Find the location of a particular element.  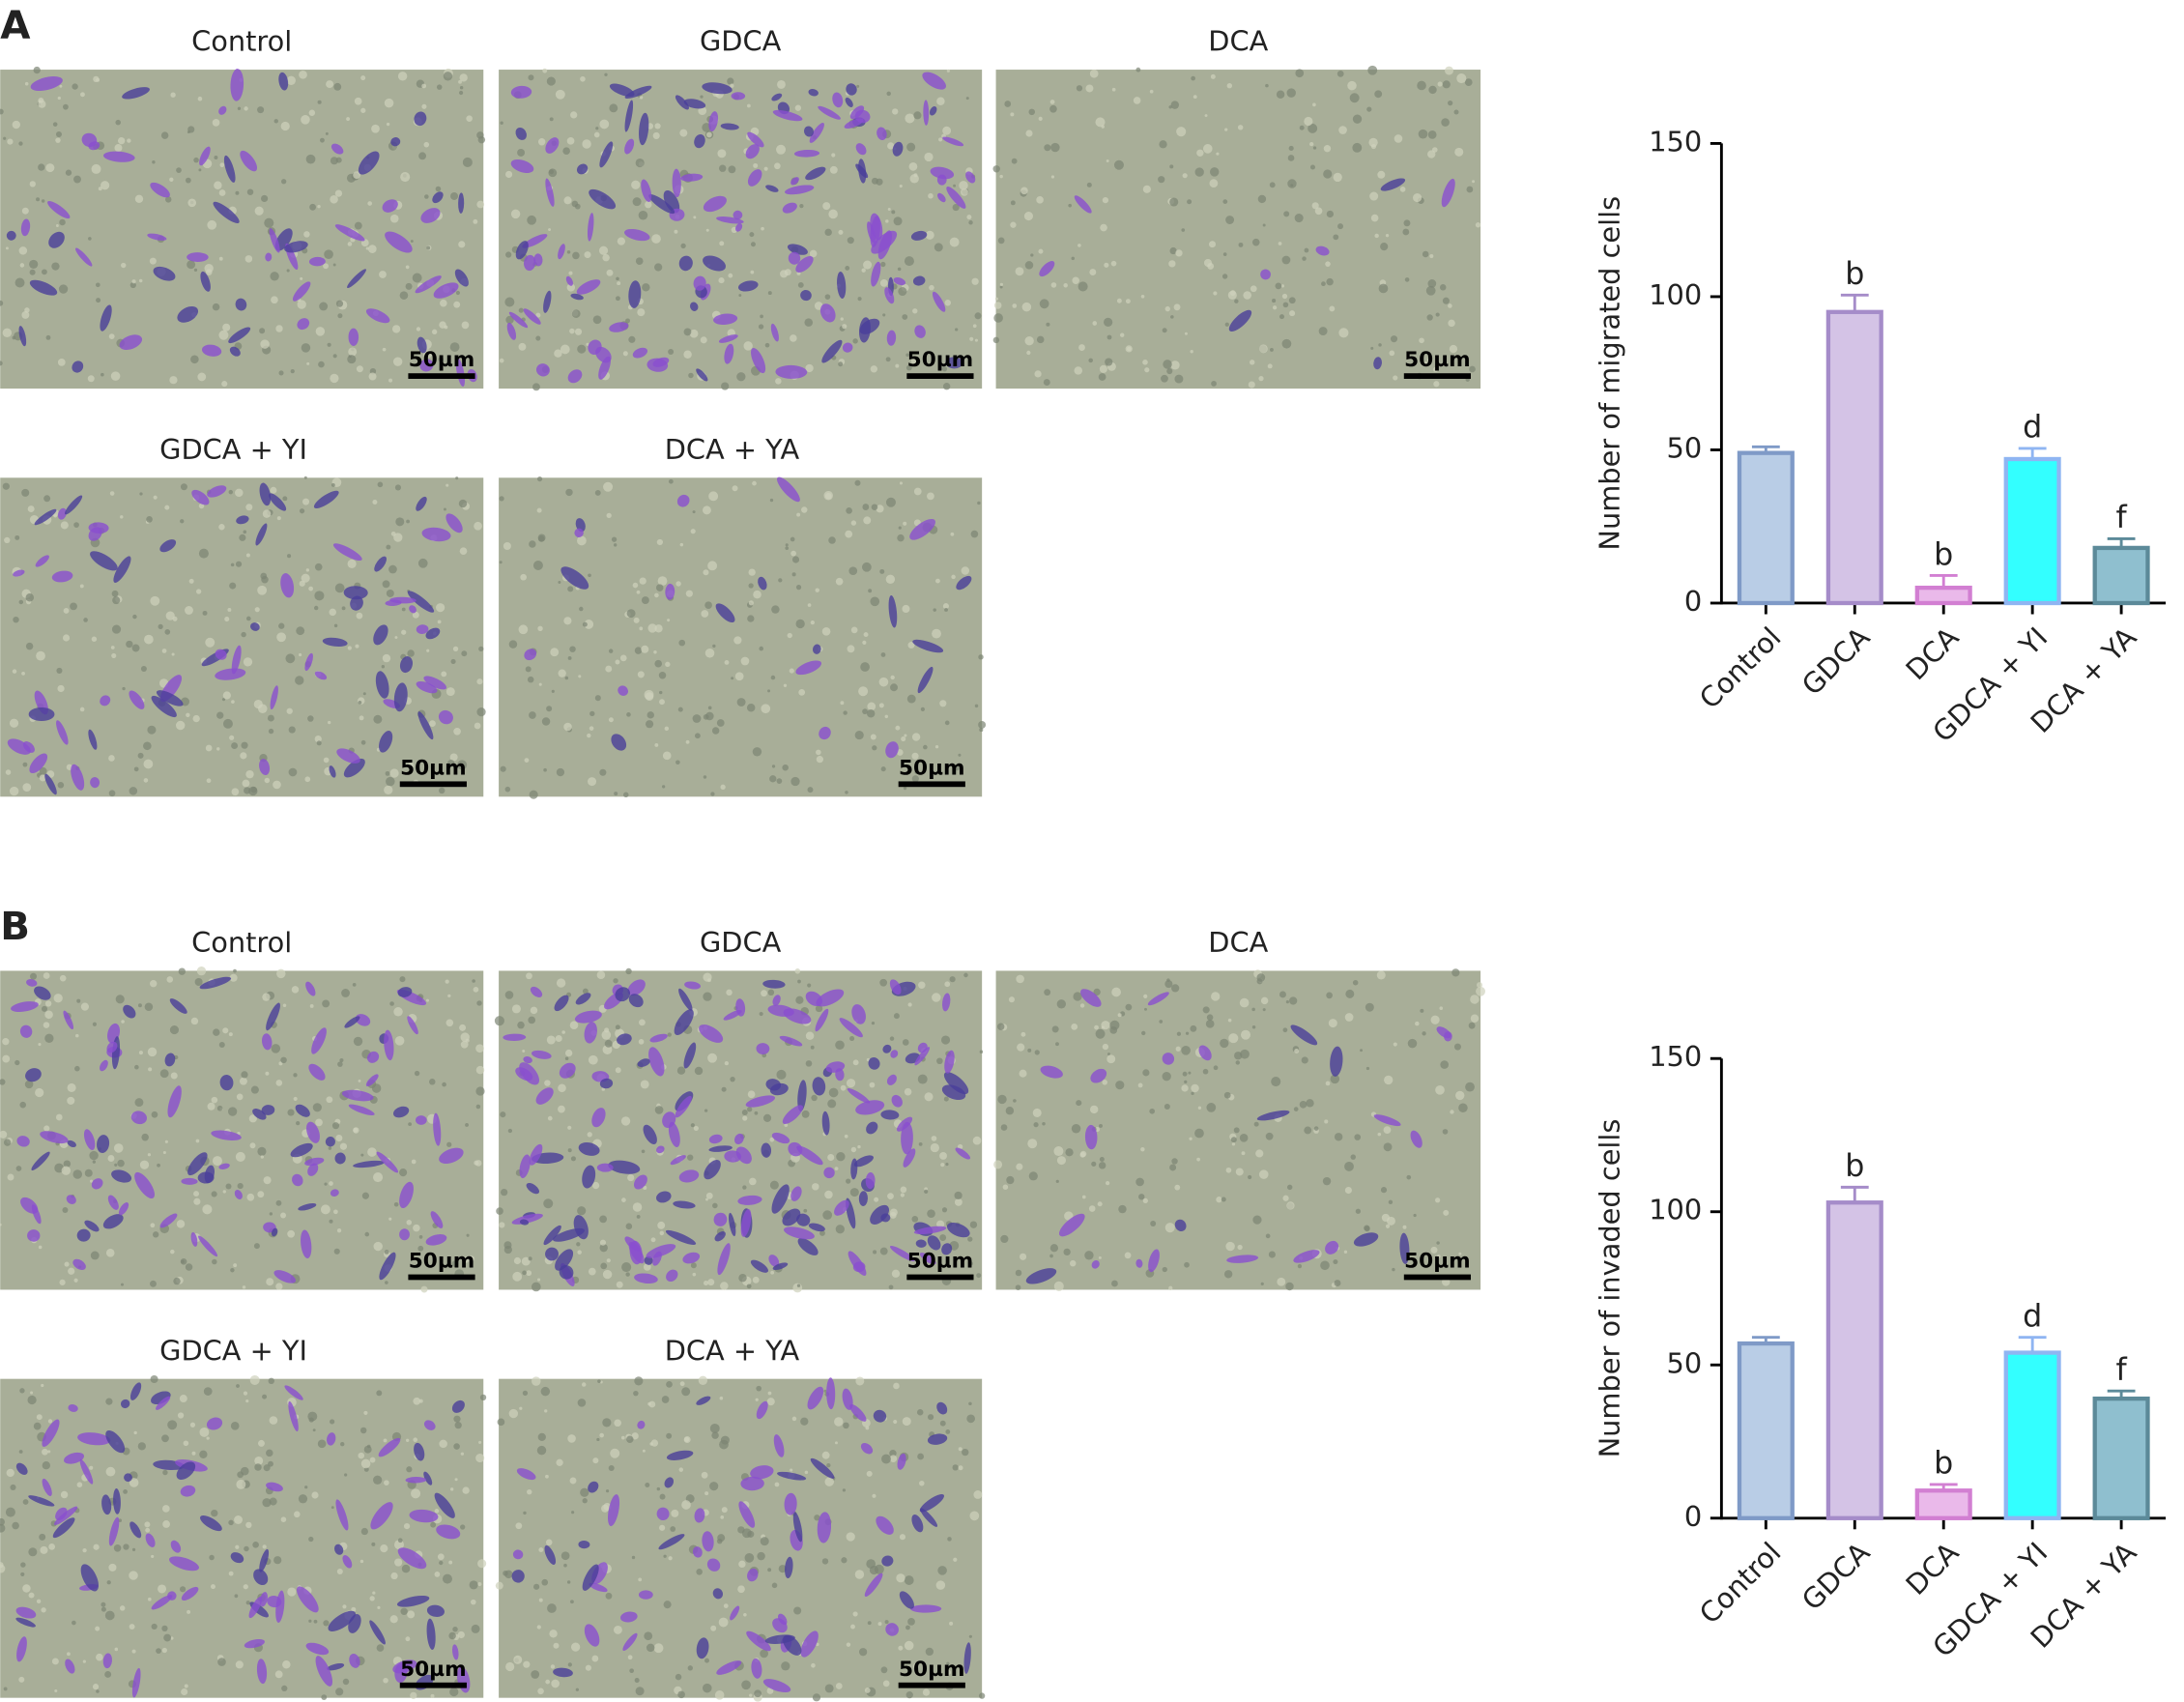

y-axis-label: Number of migrated cells is located at coordinates (1610, 373).